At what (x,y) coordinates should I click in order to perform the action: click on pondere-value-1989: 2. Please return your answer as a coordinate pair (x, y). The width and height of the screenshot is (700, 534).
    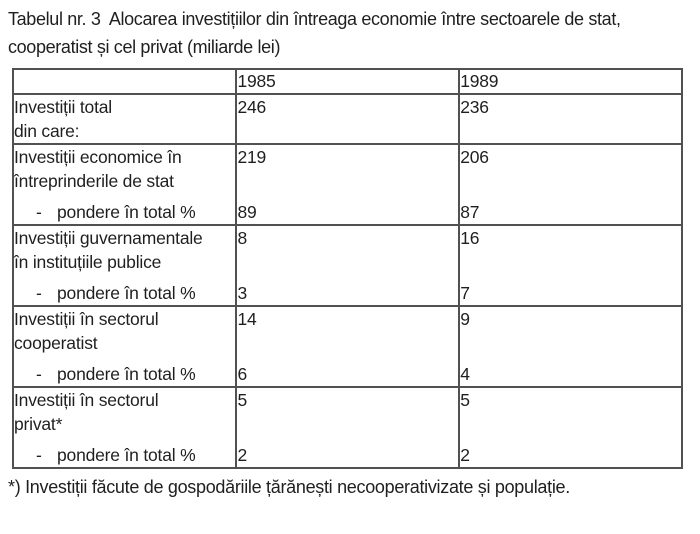
    Looking at the image, I should click on (465, 455).